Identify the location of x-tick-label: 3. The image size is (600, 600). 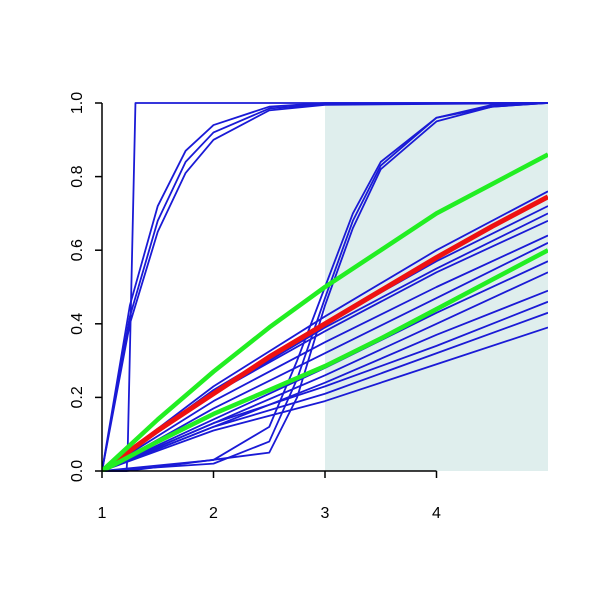
(325, 513).